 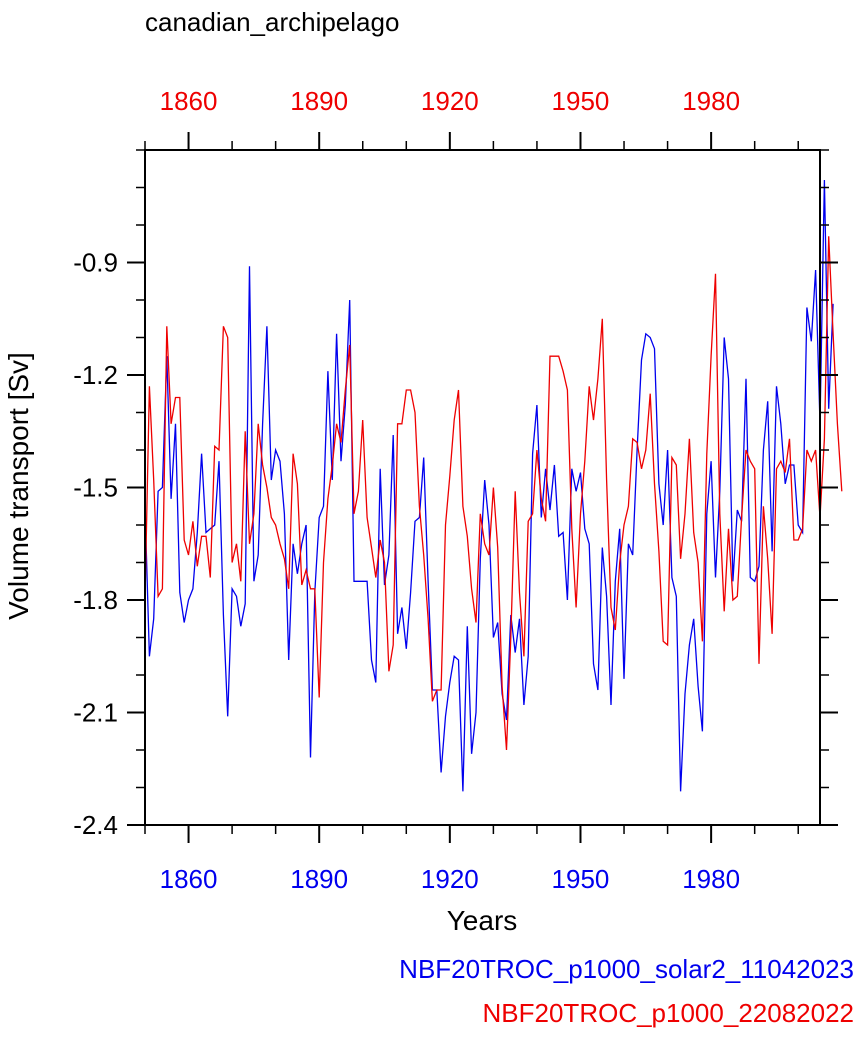 What do you see at coordinates (95, 713) in the screenshot?
I see `y-tick-label: -2.1` at bounding box center [95, 713].